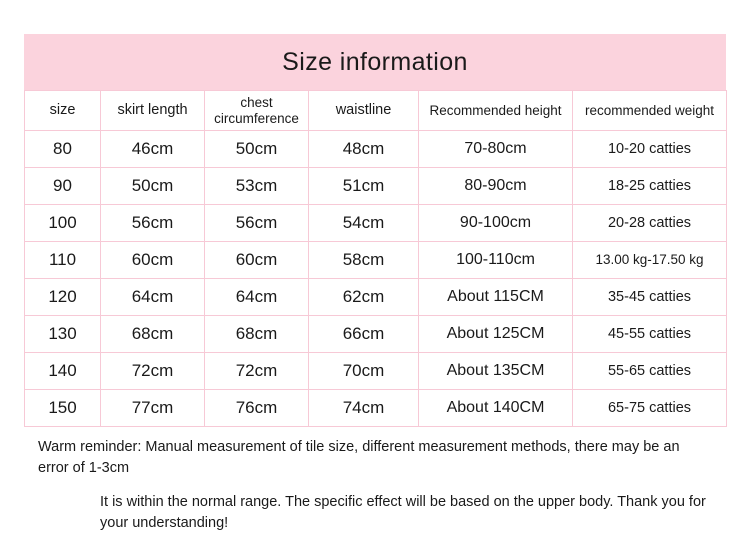 The height and width of the screenshot is (536, 750). Describe the element at coordinates (152, 334) in the screenshot. I see `cell-skirt-length: 68cm` at that location.